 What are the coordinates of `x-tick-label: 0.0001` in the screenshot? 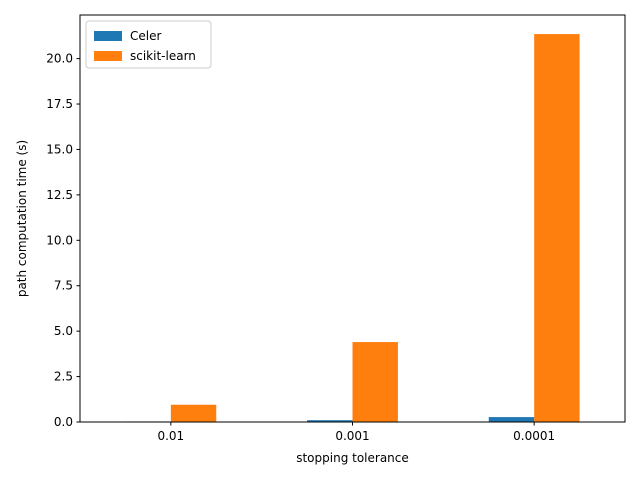 It's located at (534, 436).